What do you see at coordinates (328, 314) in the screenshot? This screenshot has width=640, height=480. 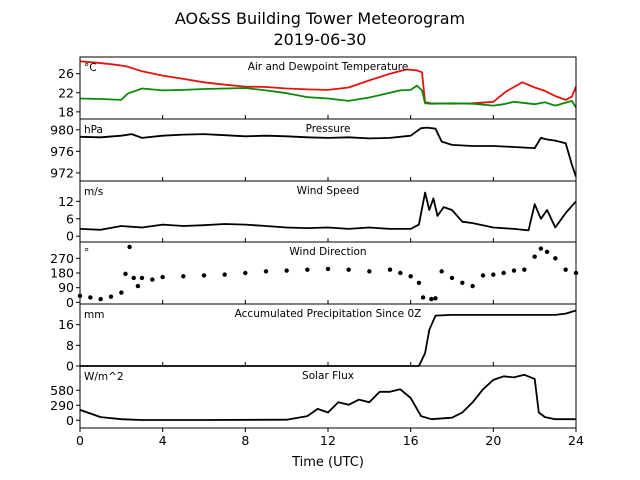 I see `panel-title: Accumulated Precipitation Since 0Z` at bounding box center [328, 314].